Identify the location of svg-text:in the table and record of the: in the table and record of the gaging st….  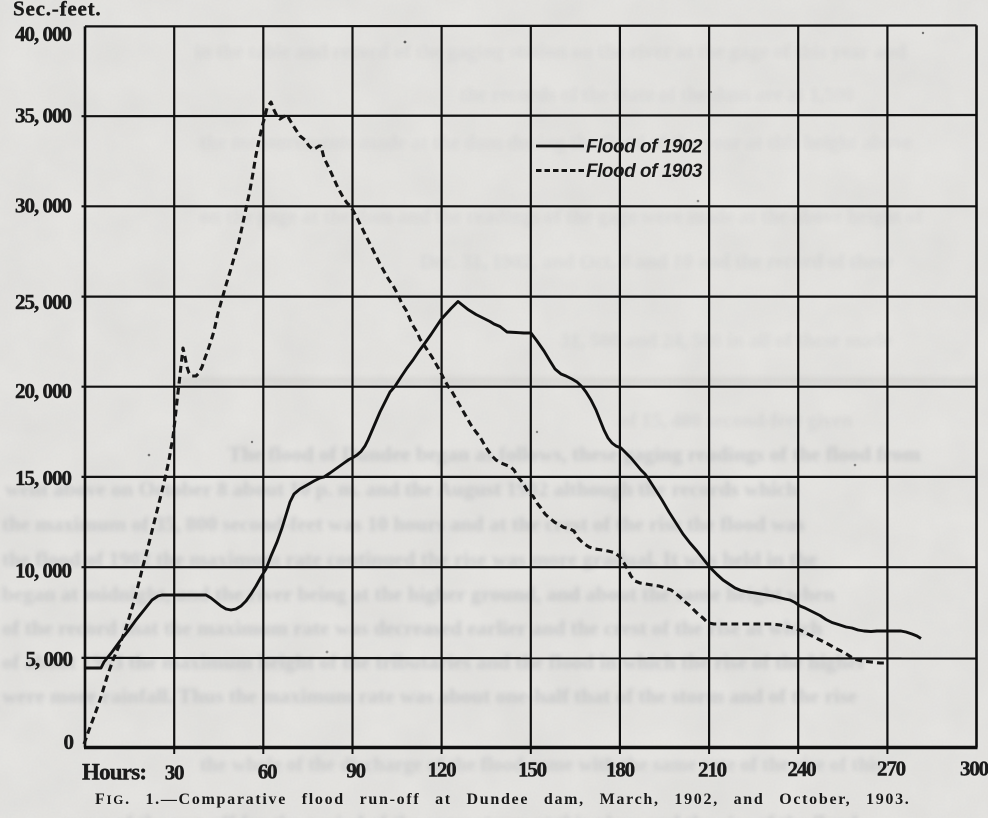
(550, 52).